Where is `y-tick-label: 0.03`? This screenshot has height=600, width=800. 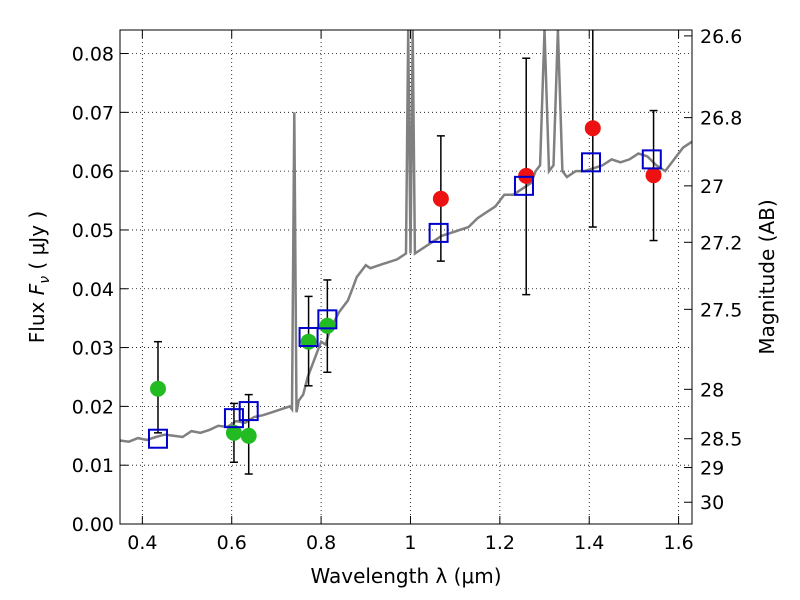
y-tick-label: 0.03 is located at coordinates (93, 349).